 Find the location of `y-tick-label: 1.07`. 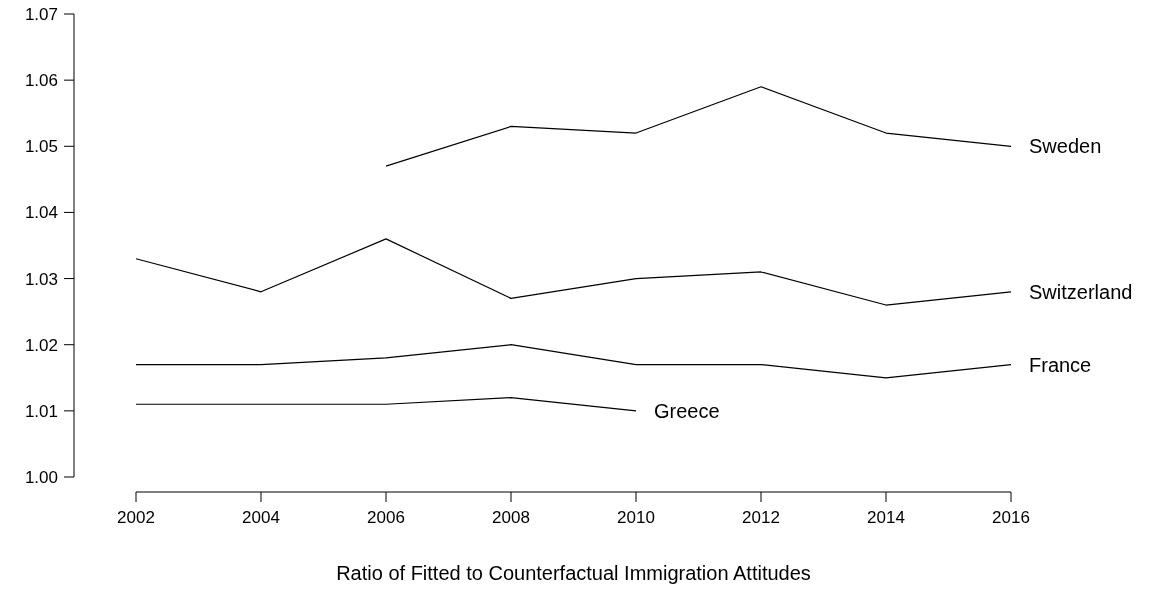

y-tick-label: 1.07 is located at coordinates (41, 14).